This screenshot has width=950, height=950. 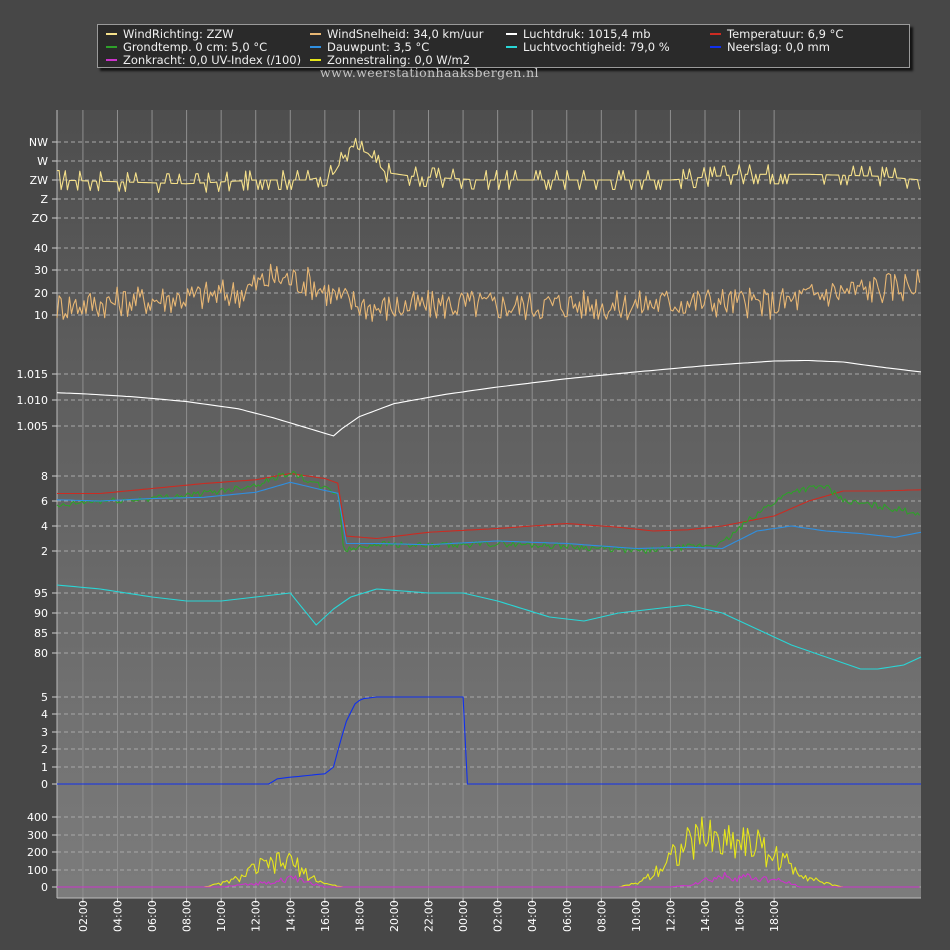 I want to click on y-tick-label: 1.010, so click(x=33, y=400).